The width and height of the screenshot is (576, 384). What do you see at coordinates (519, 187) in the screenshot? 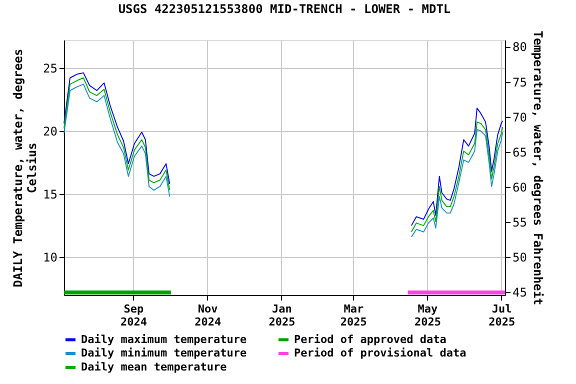
I see `y2-tick-label: 60` at bounding box center [519, 187].